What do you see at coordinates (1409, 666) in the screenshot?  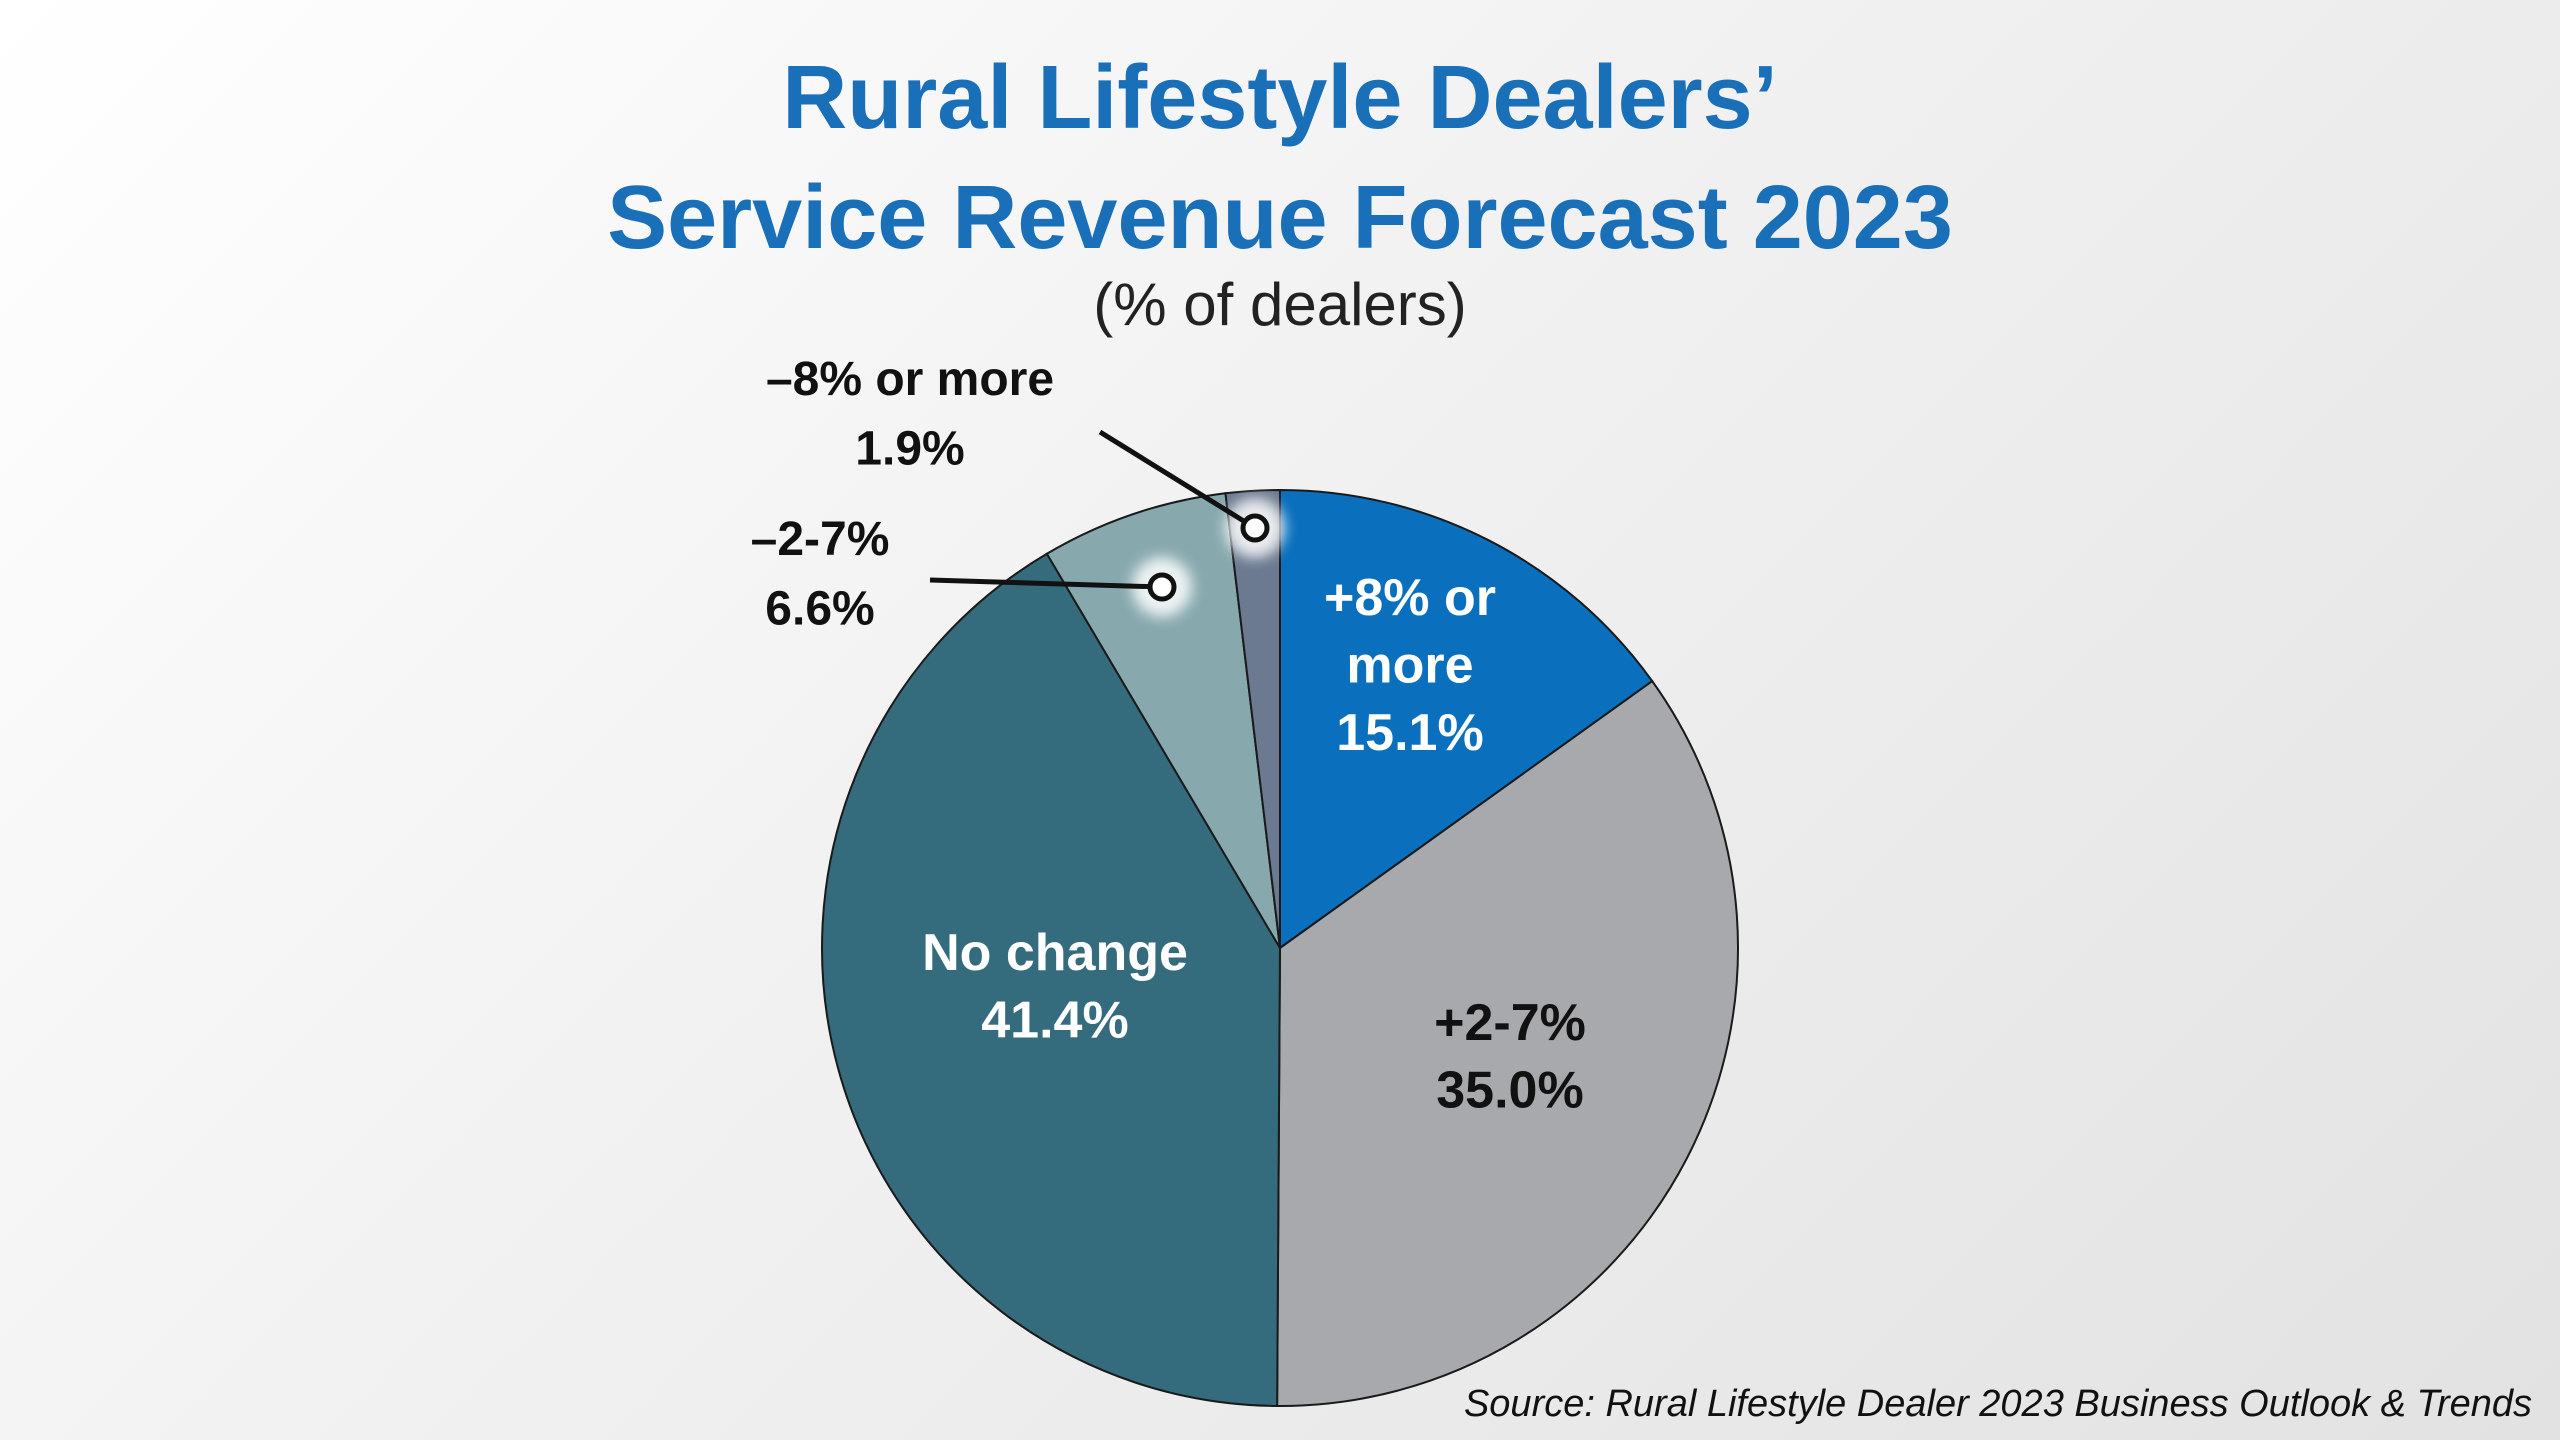 I see `slice-category-label-1: more` at bounding box center [1409, 666].